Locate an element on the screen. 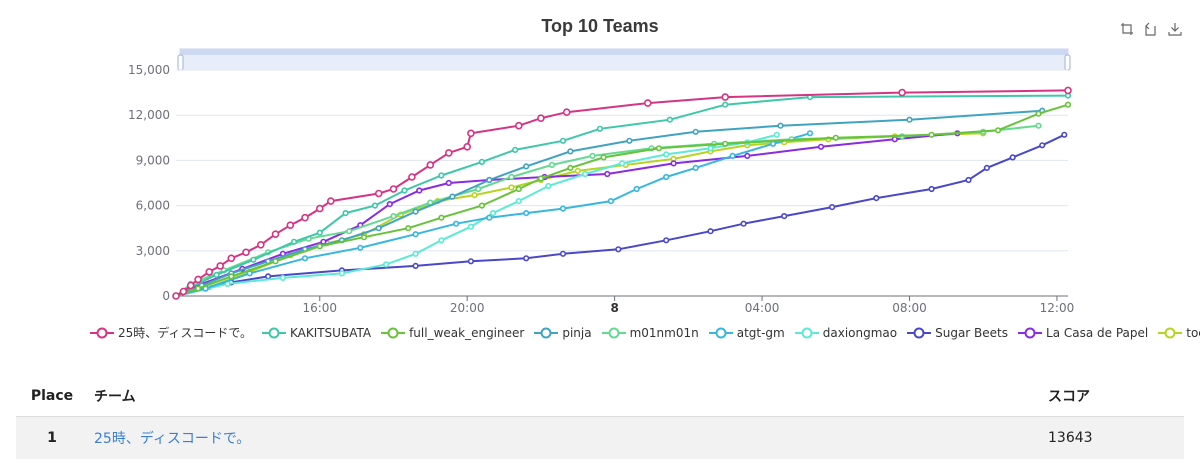 This screenshot has height=466, width=1200. zoom-icon is located at coordinates (1127, 29).